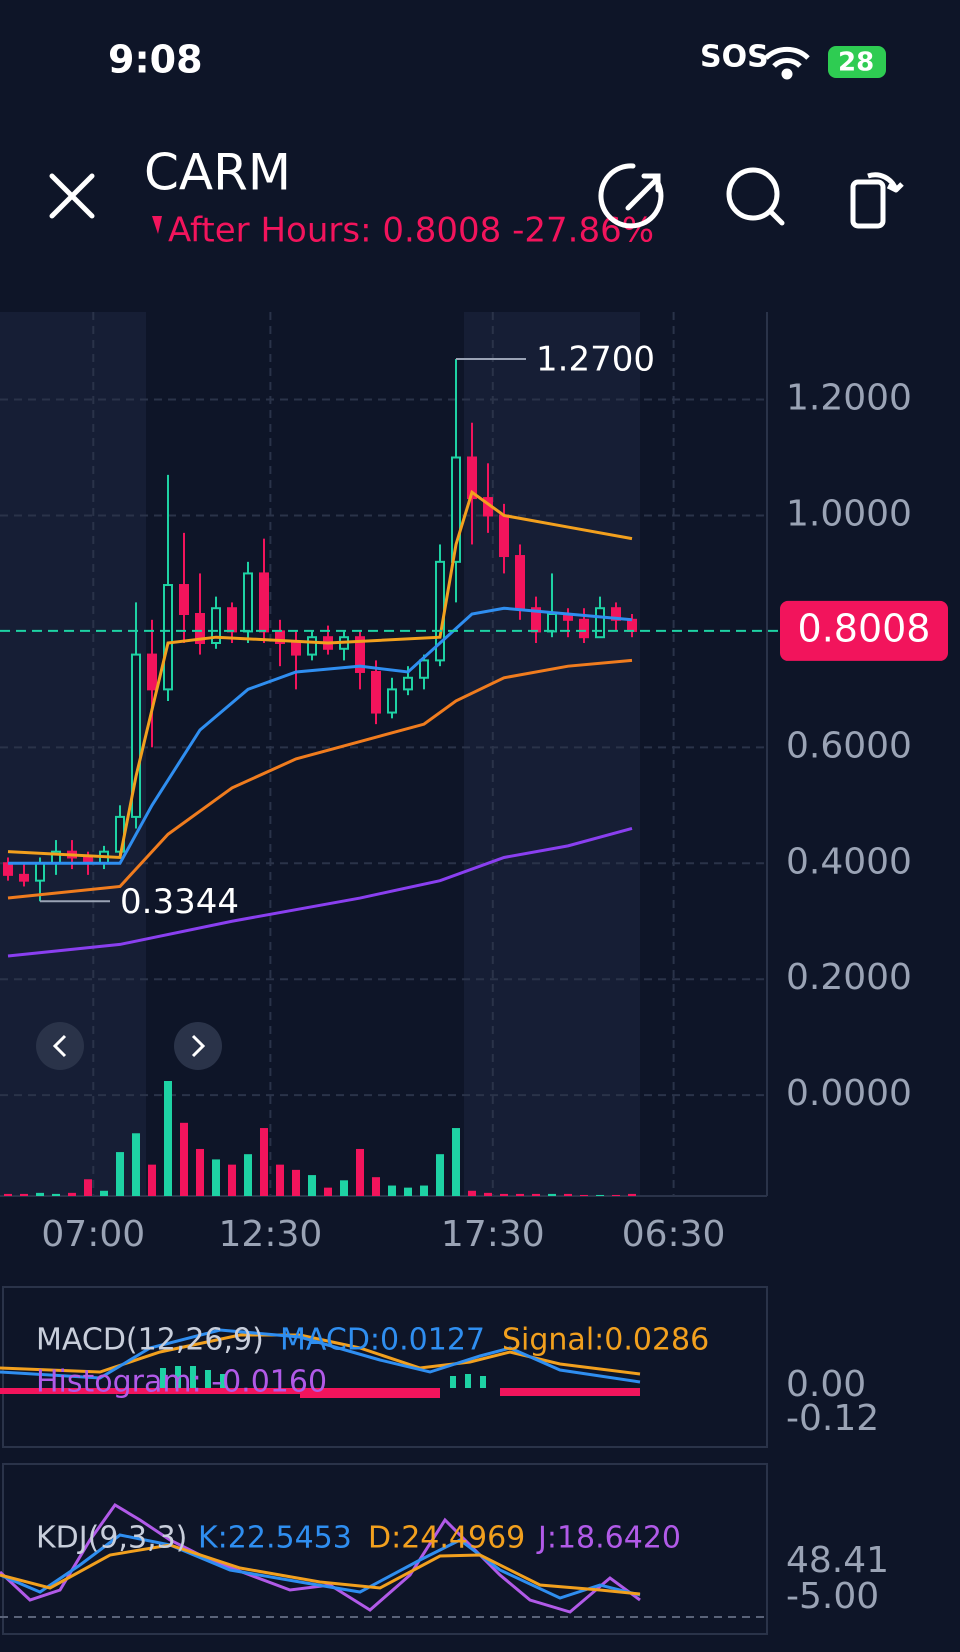 This screenshot has height=1652, width=960. What do you see at coordinates (60, 1046) in the screenshot?
I see `scroll-left` at bounding box center [60, 1046].